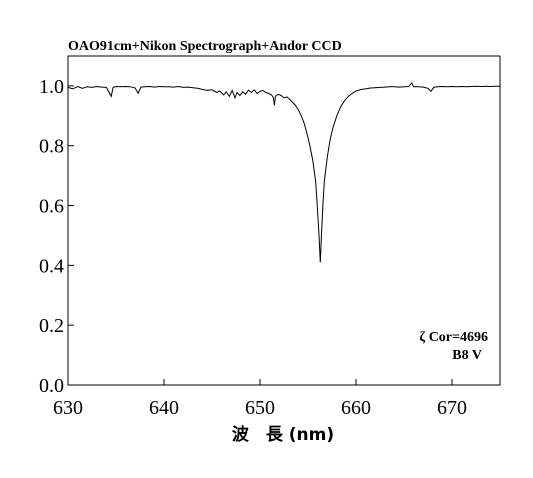 The height and width of the screenshot is (478, 533). Describe the element at coordinates (56, 236) in the screenshot. I see `y-axis: 0.0 0.2 0.4 0.6 0.8 1.0` at that location.